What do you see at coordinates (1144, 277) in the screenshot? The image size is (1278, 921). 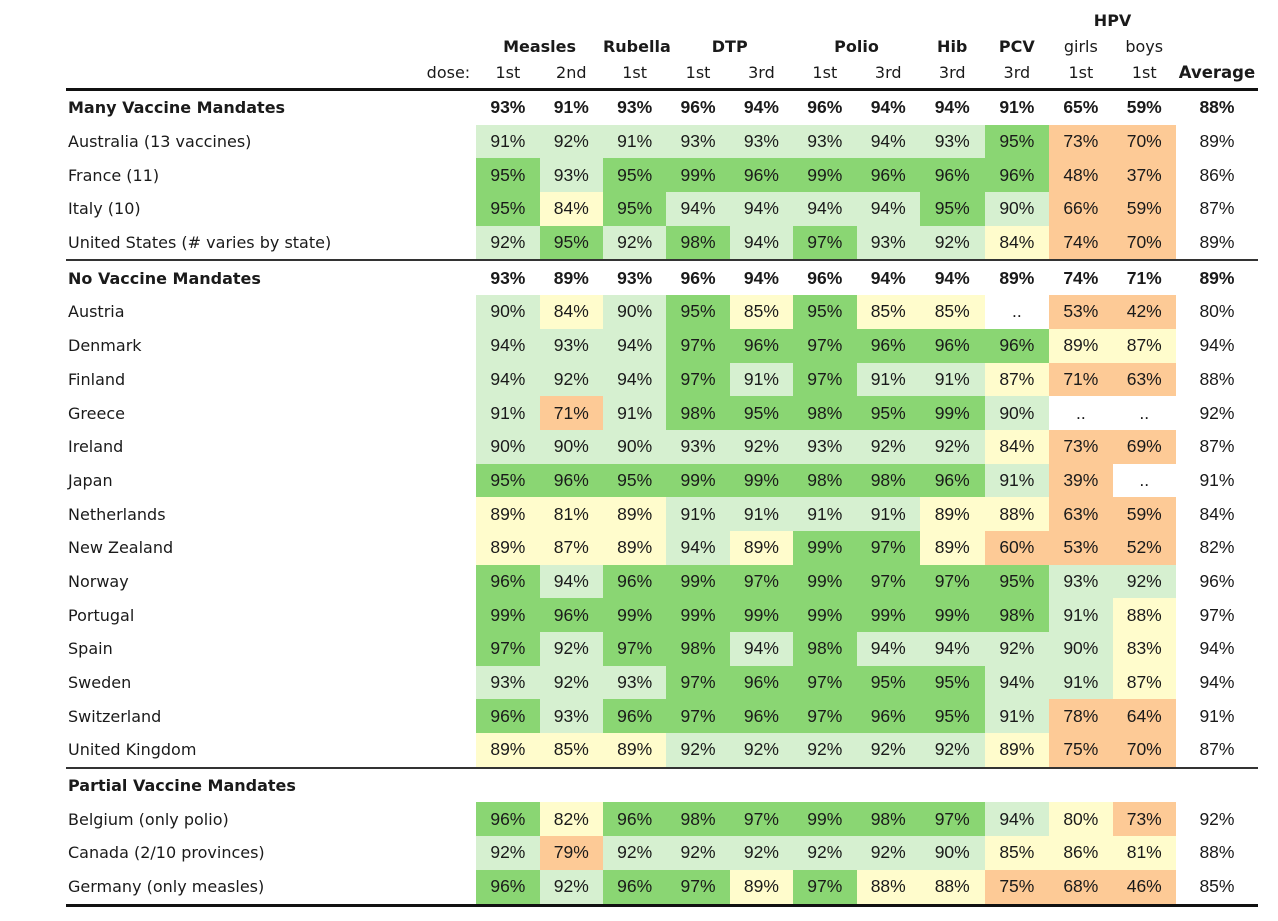 I see `group-summary-cell: 71%` at bounding box center [1144, 277].